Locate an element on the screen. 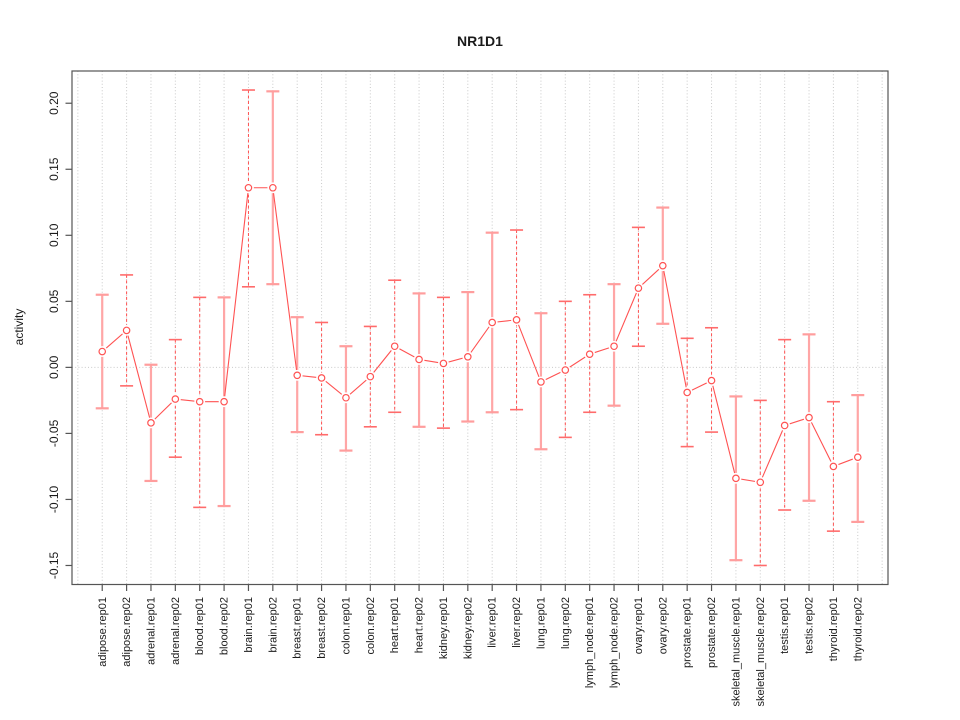 The height and width of the screenshot is (720, 960). x-tick-label: skeletal_muscle.rep01 is located at coordinates (736, 651).